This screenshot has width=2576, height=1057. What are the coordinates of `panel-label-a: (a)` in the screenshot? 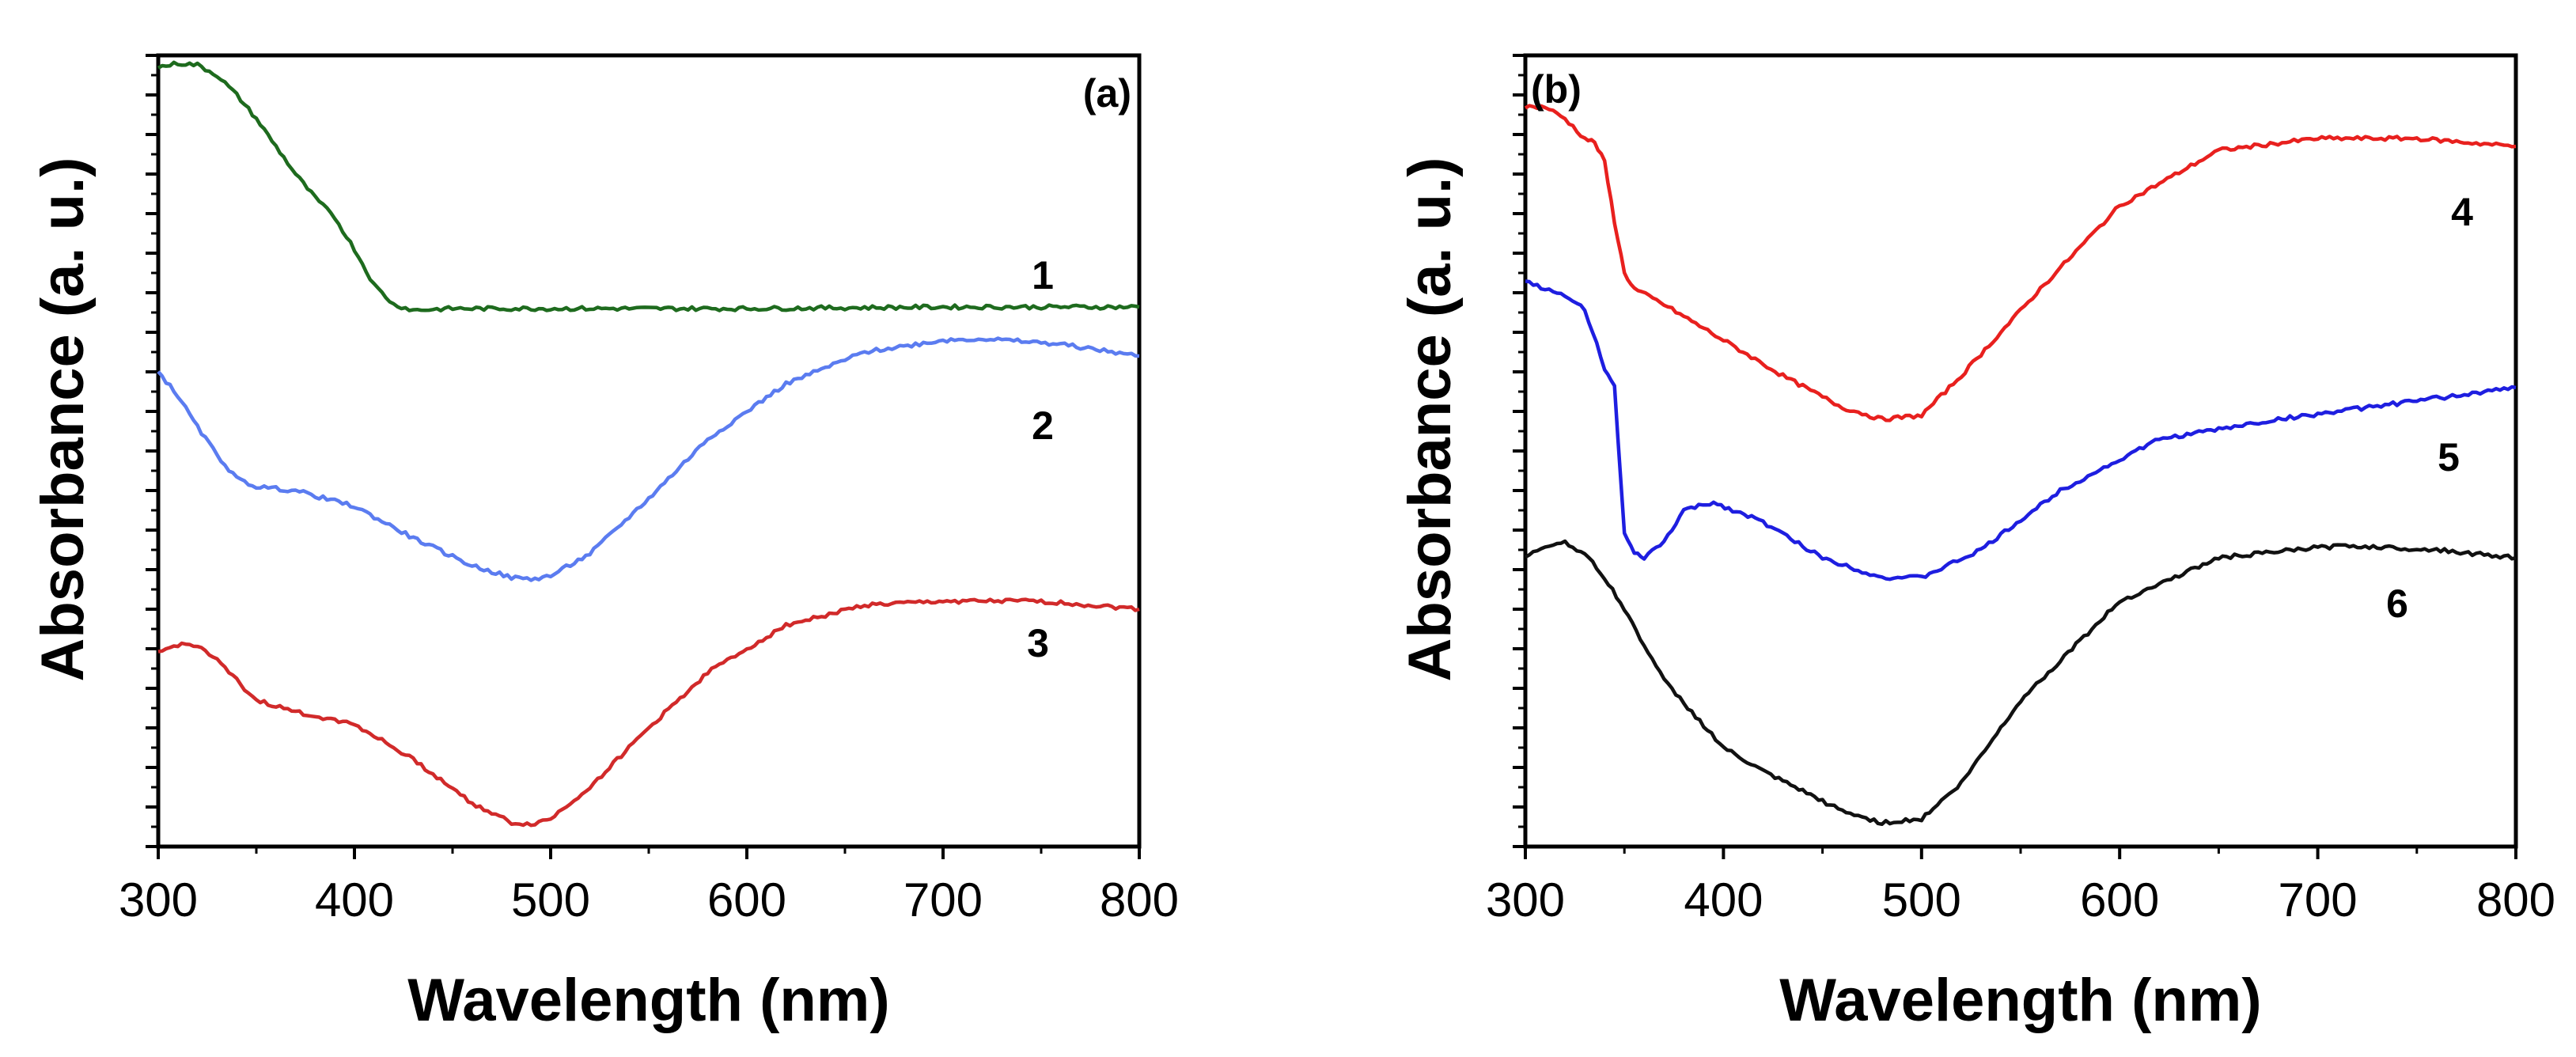 It's located at (1107, 94).